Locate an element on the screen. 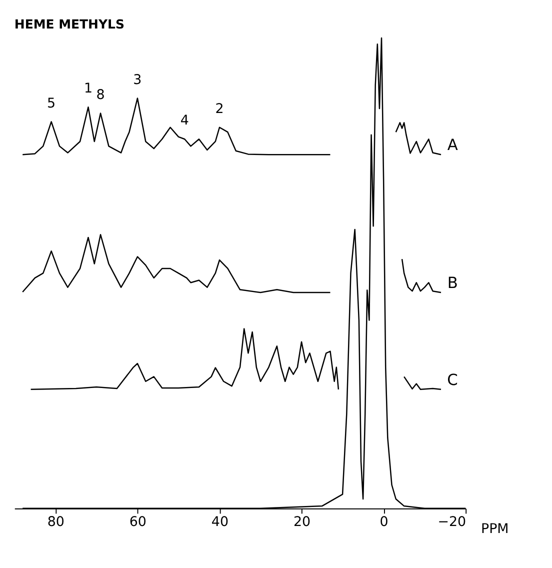  x-tick-label: 80 is located at coordinates (55, 522).